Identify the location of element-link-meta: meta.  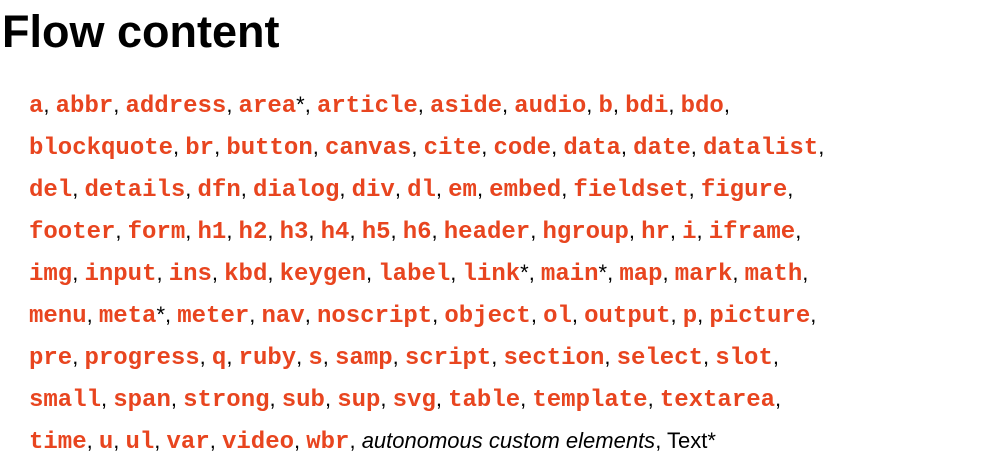
(127, 316).